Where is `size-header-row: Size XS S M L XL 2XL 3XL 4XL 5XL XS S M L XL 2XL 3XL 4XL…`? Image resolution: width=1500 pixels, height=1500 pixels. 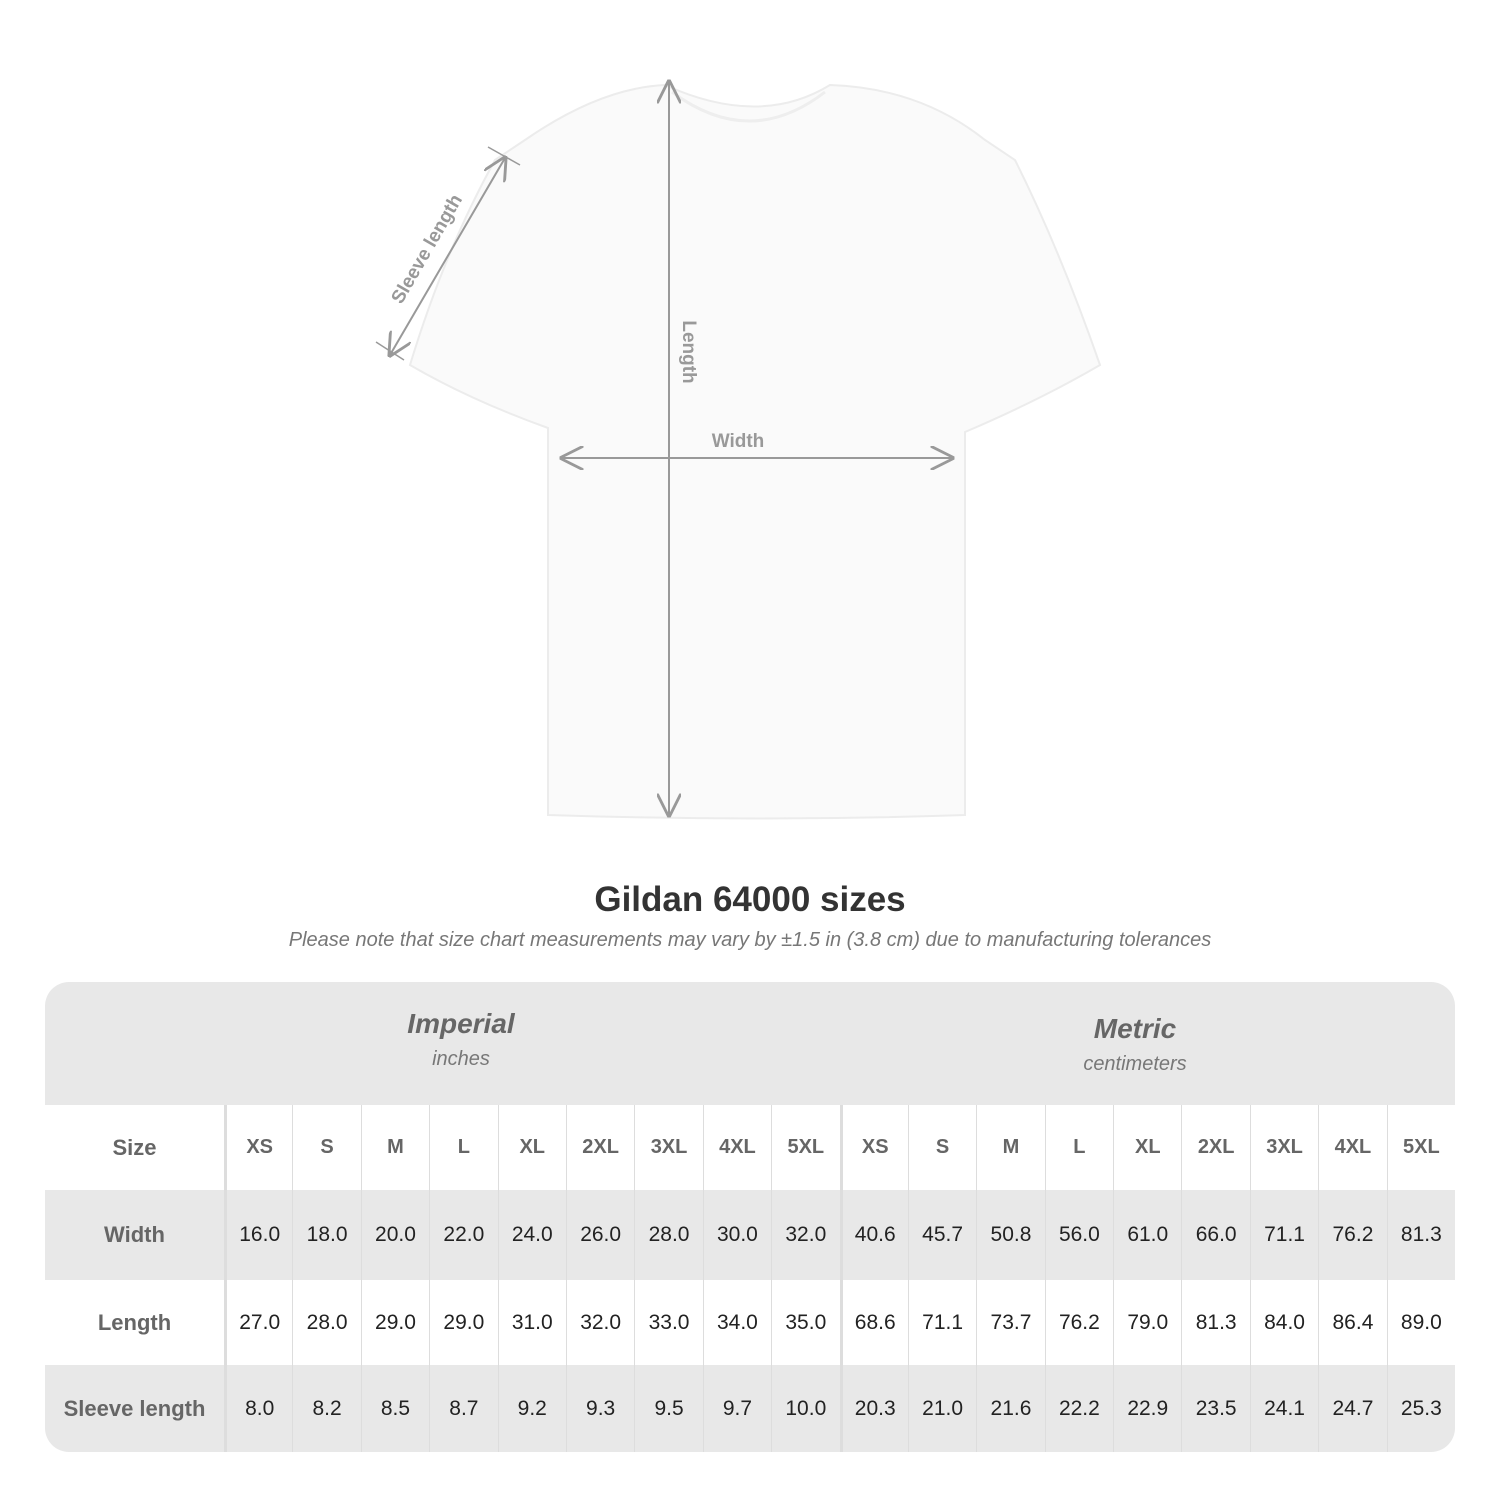 size-header-row: Size XS S M L XL 2XL 3XL 4XL 5XL XS S M L XL 2XL 3XL 4XL… is located at coordinates (750, 1147).